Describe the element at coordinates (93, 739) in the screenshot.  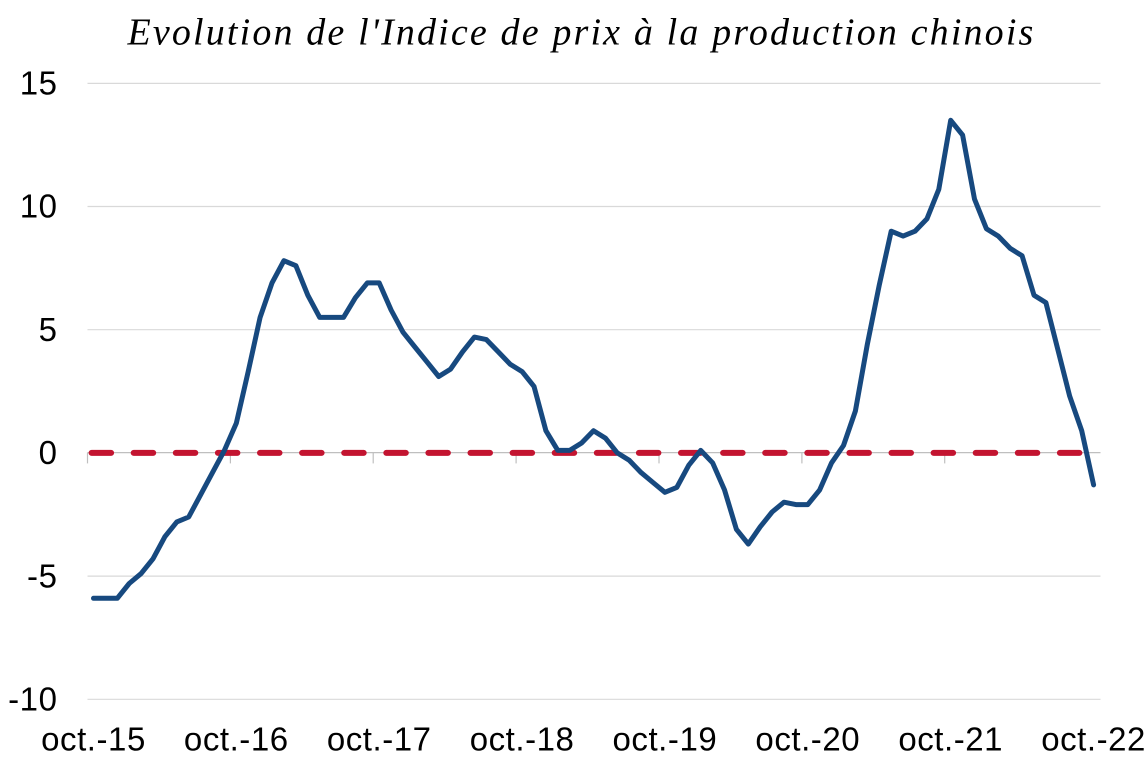
I see `svg-text: oct.-15` at that location.